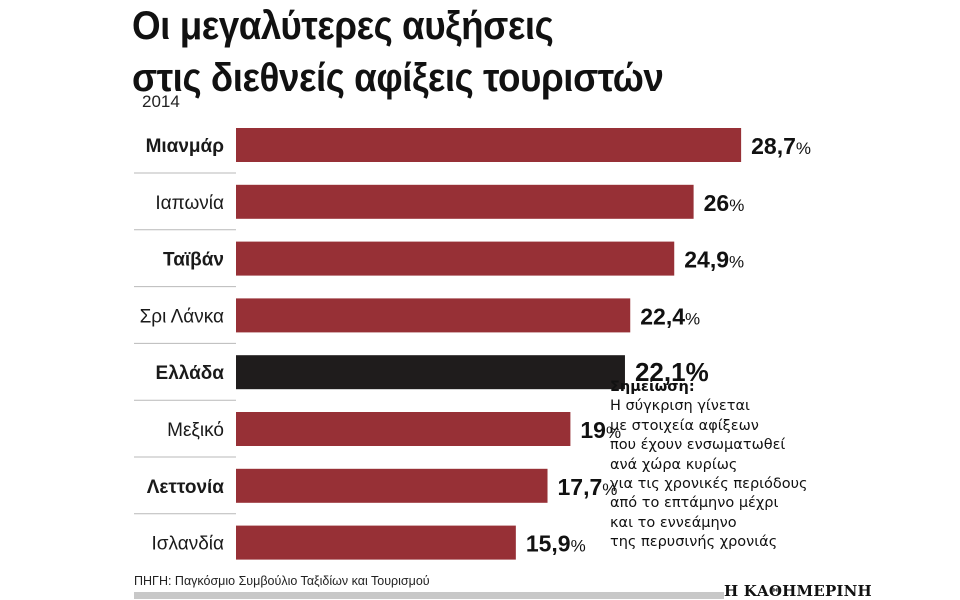  Describe the element at coordinates (186, 487) in the screenshot. I see `category-label: Λεττονία` at that location.